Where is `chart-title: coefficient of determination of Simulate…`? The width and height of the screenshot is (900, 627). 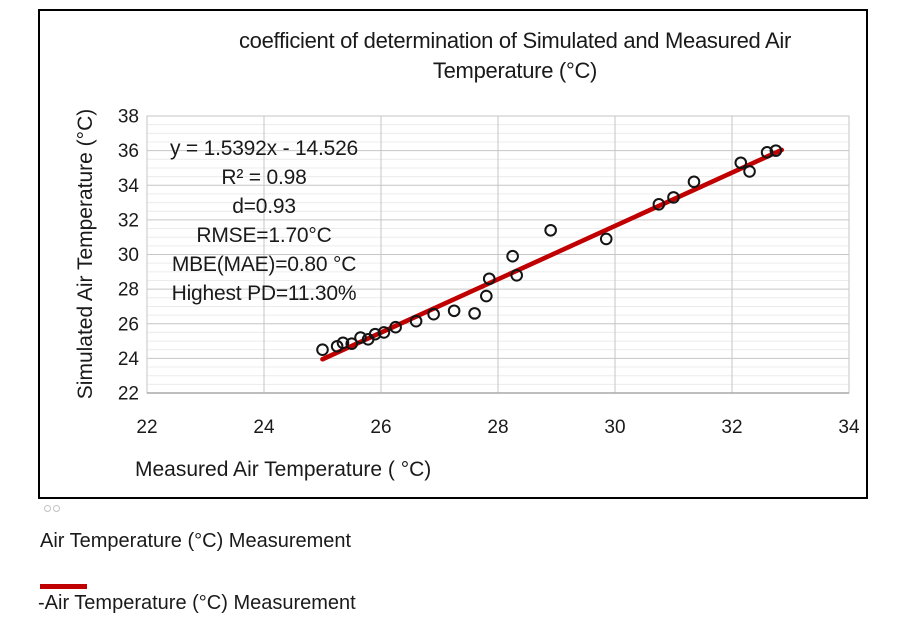 chart-title: coefficient of determination of Simulate… is located at coordinates (515, 56).